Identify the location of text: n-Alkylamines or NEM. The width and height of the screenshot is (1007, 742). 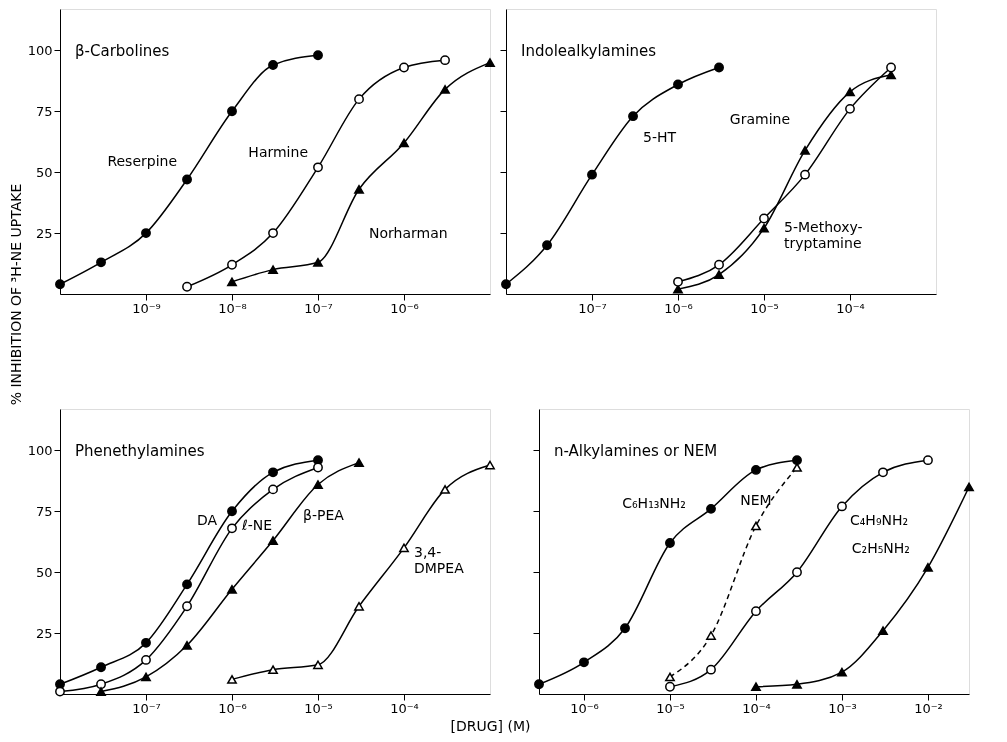
(636, 451).